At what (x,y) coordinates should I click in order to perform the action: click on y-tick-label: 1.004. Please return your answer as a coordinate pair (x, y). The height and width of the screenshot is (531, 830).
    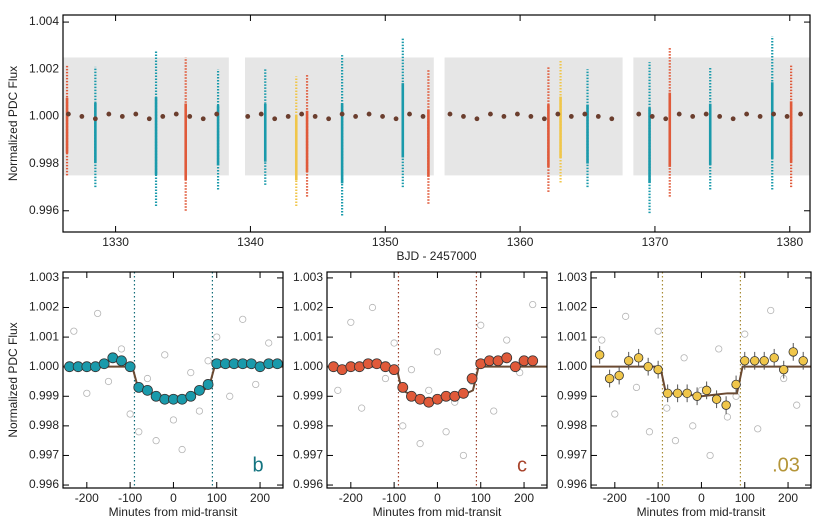
    Looking at the image, I should click on (44, 21).